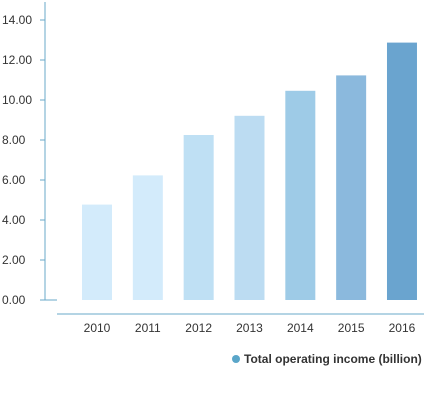 The height and width of the screenshot is (414, 434). I want to click on legend-marker, so click(236, 359).